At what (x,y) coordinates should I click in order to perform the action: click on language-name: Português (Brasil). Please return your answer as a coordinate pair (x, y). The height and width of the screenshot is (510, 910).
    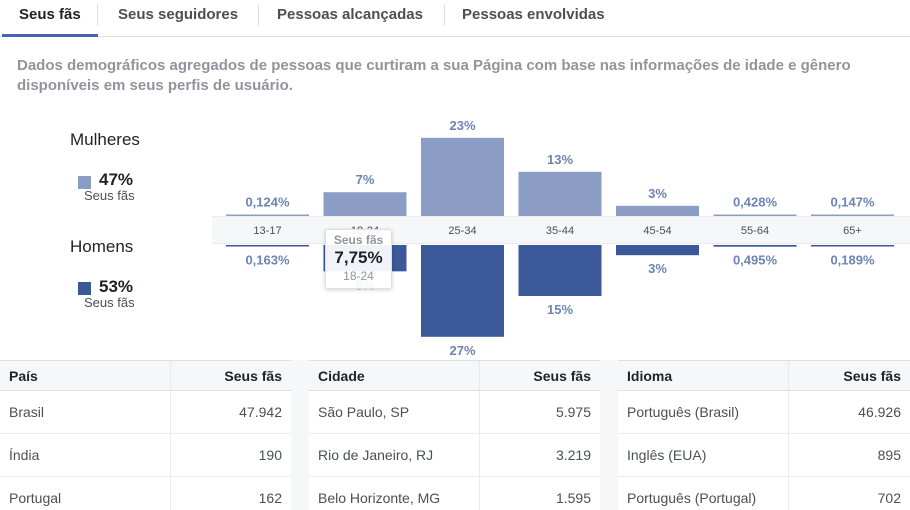
    Looking at the image, I should click on (683, 412).